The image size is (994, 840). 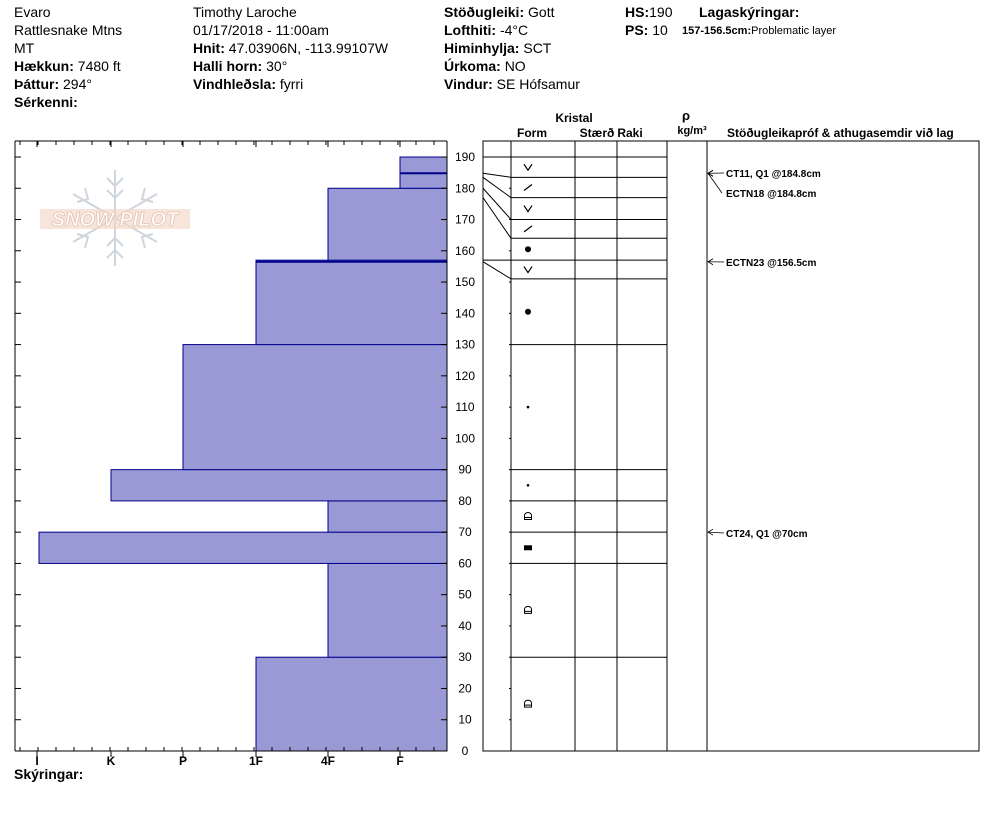 I want to click on depth-tick-label: 40, so click(x=465, y=626).